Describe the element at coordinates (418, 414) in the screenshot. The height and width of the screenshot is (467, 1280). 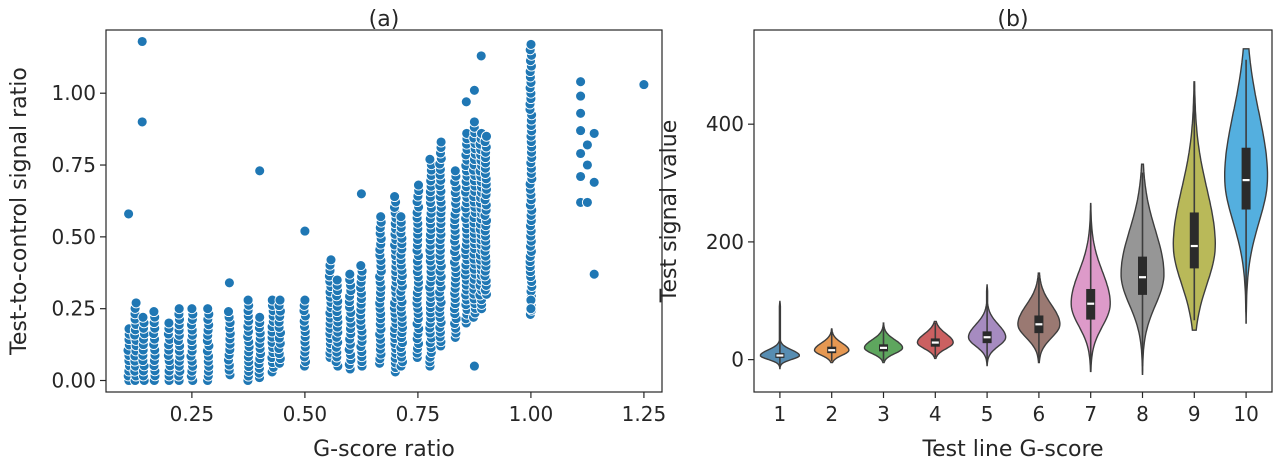
I see `scatter-x-tick-label: 0.75` at that location.